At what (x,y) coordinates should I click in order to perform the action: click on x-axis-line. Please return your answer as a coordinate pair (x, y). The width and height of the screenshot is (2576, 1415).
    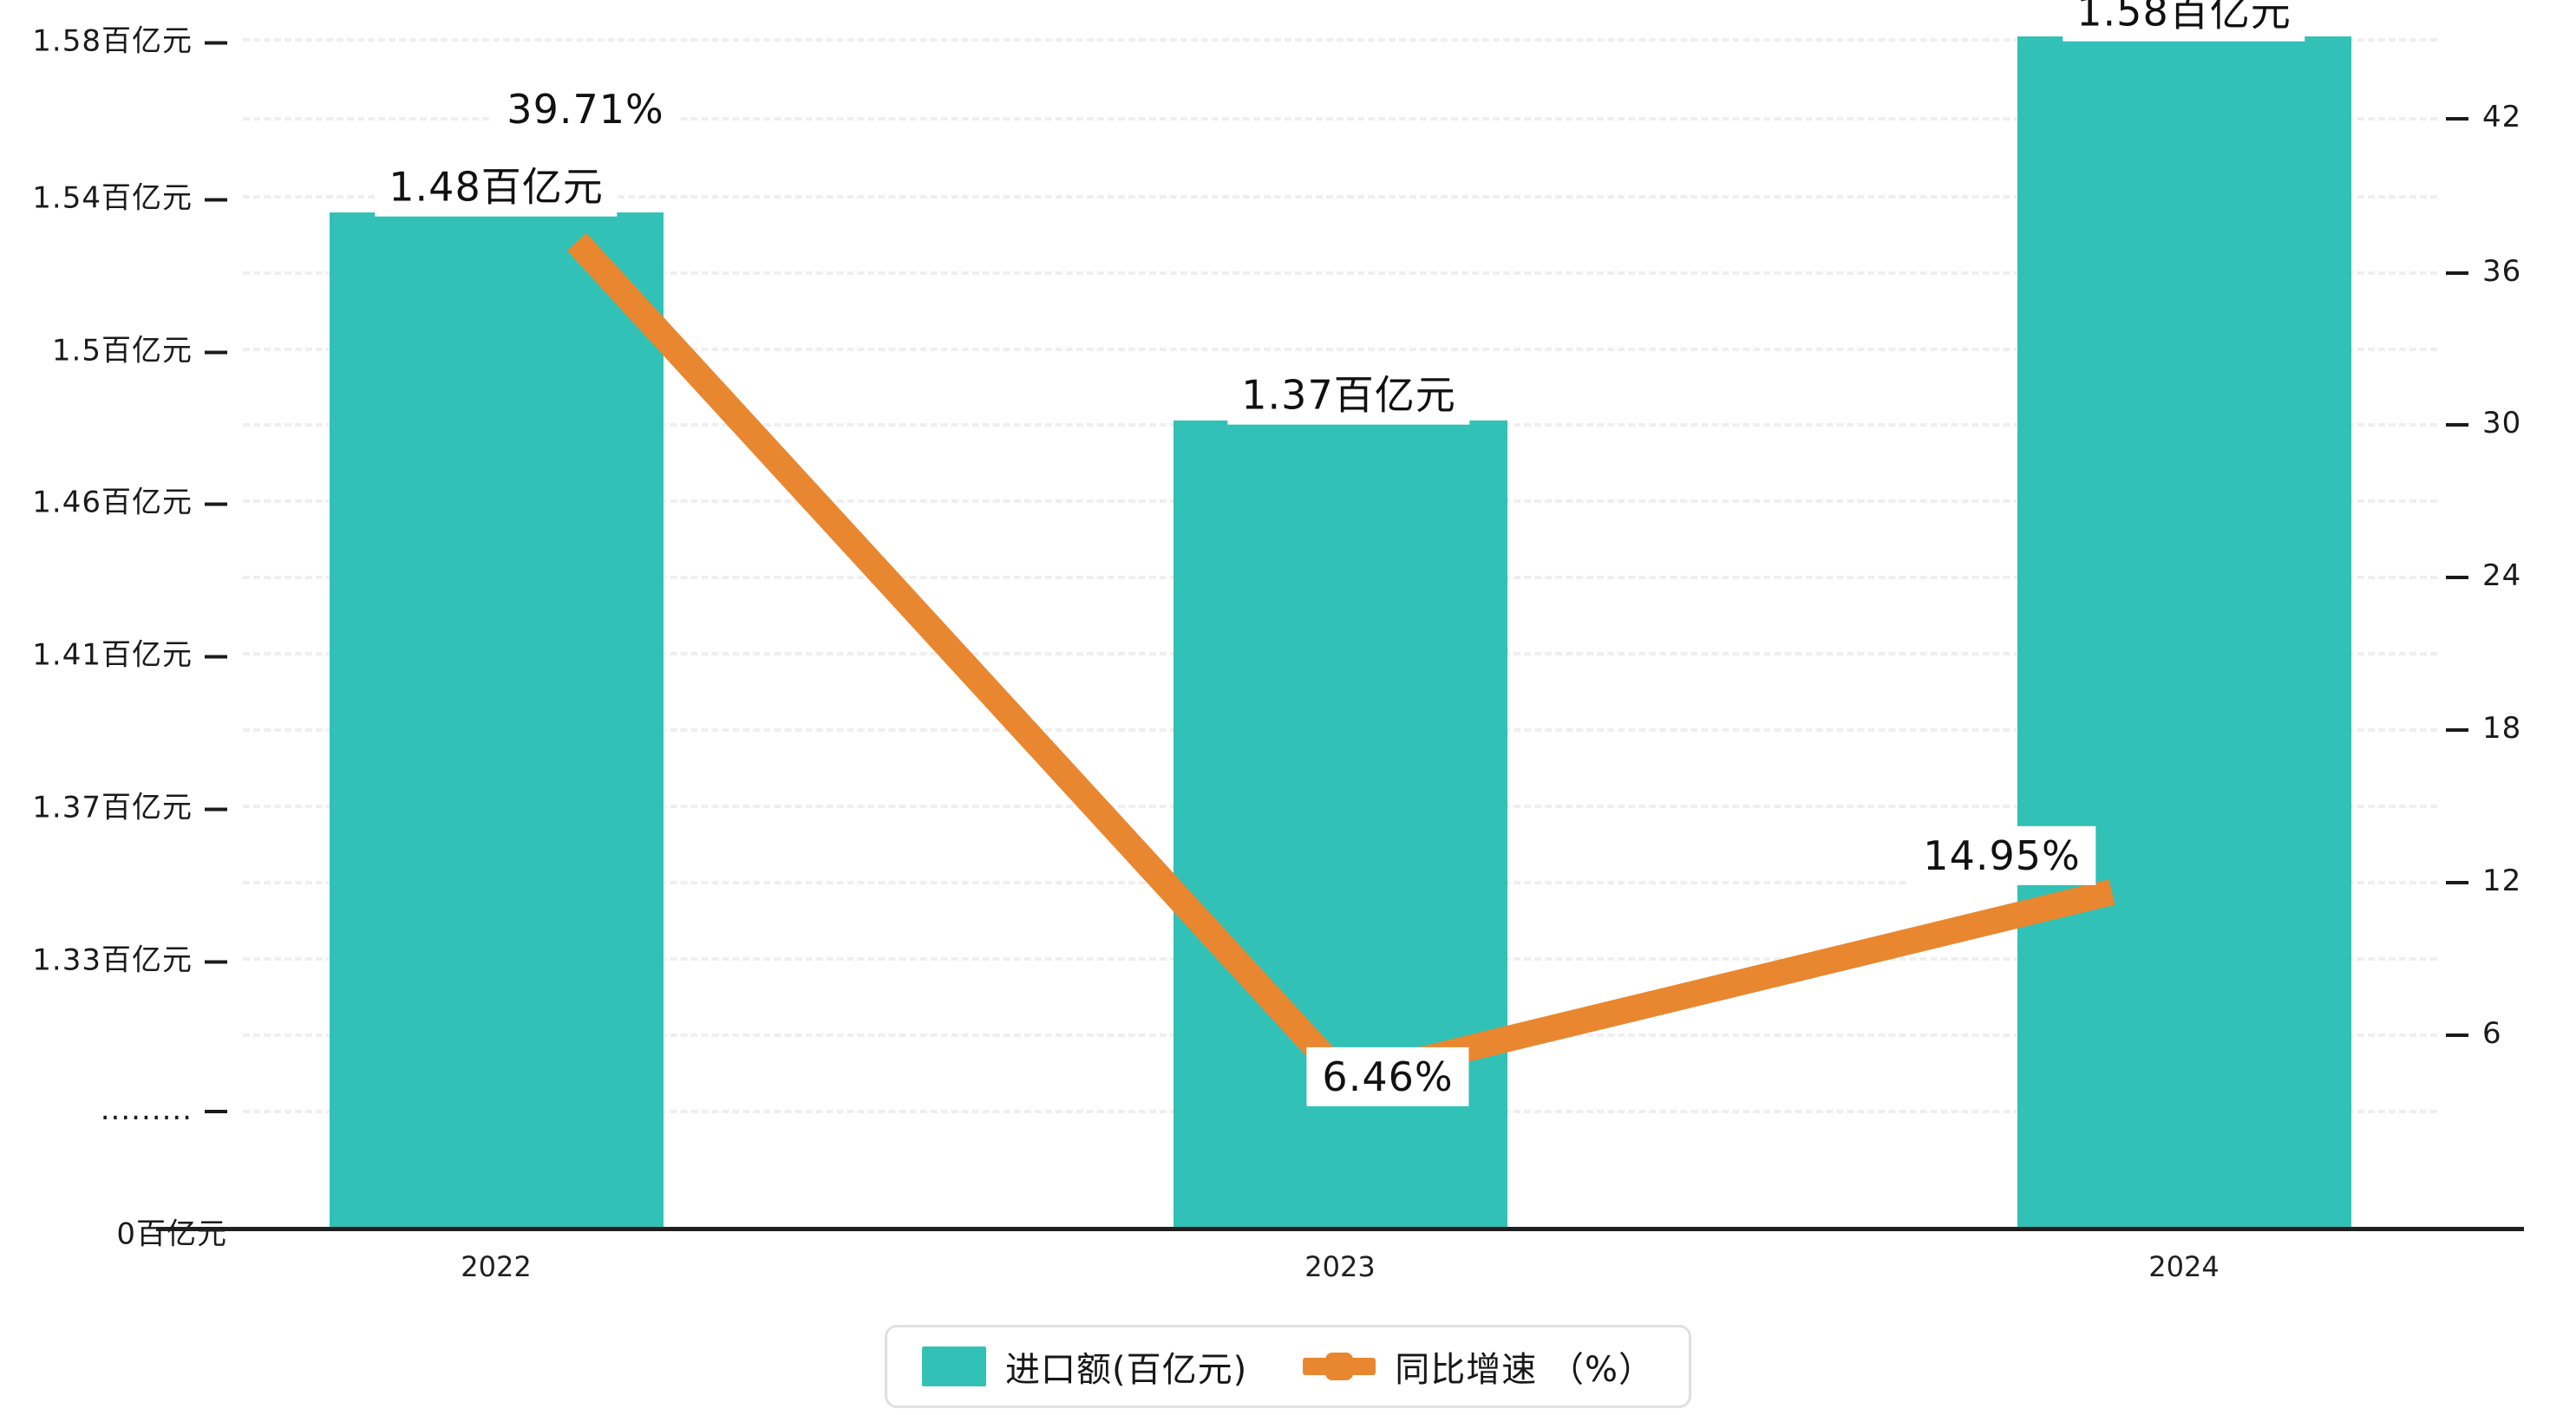
    Looking at the image, I should click on (1340, 1229).